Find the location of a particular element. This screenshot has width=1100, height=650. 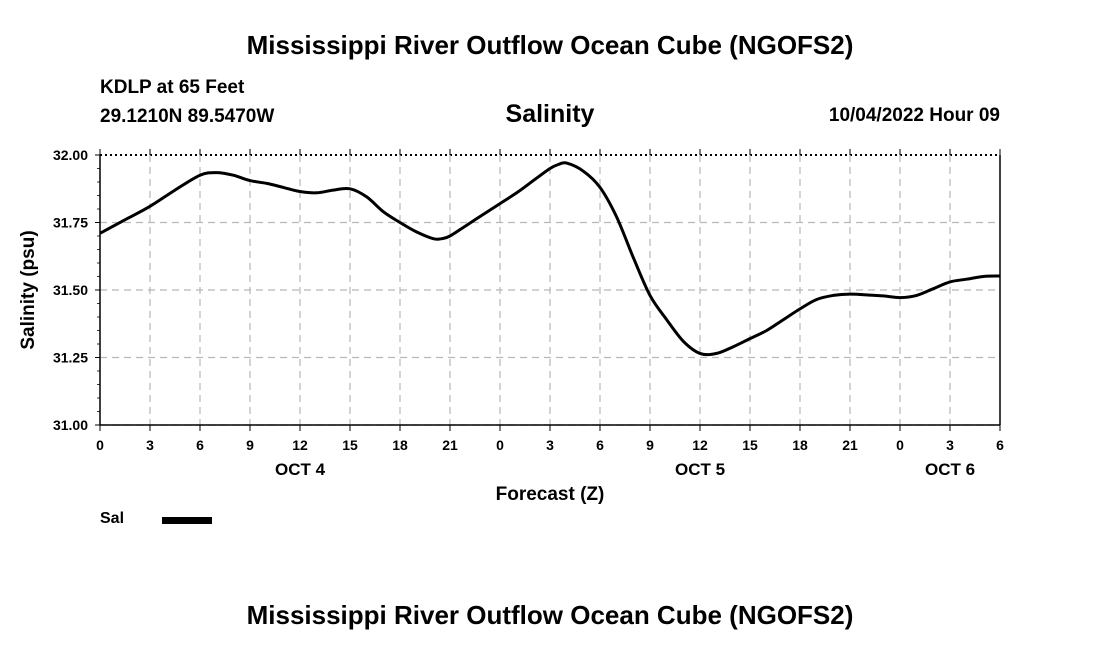

day-label: OCT 5 is located at coordinates (700, 469).